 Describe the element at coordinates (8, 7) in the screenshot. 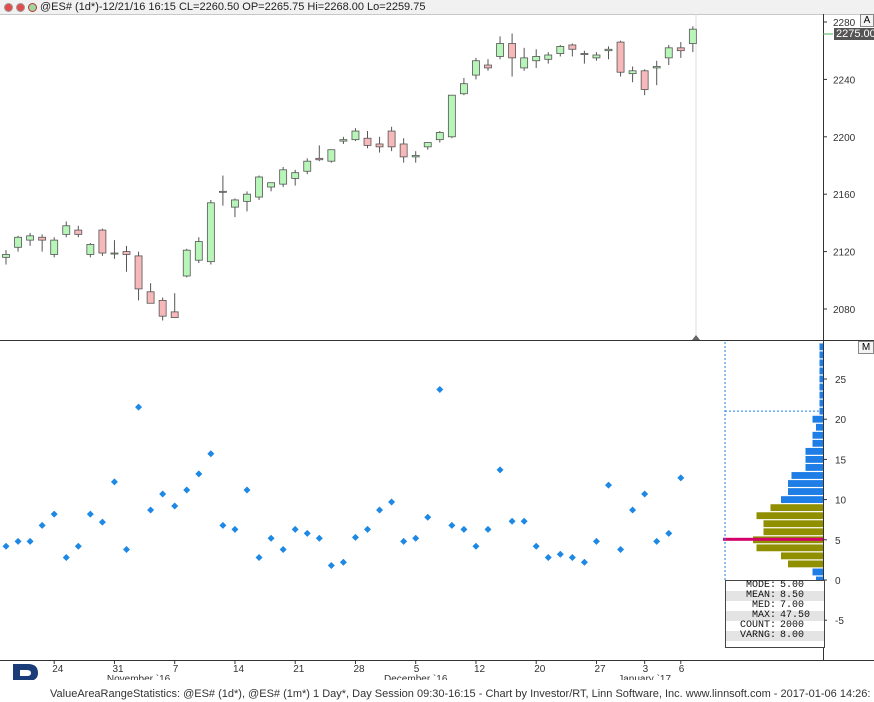

I see `close-dot-icon` at that location.